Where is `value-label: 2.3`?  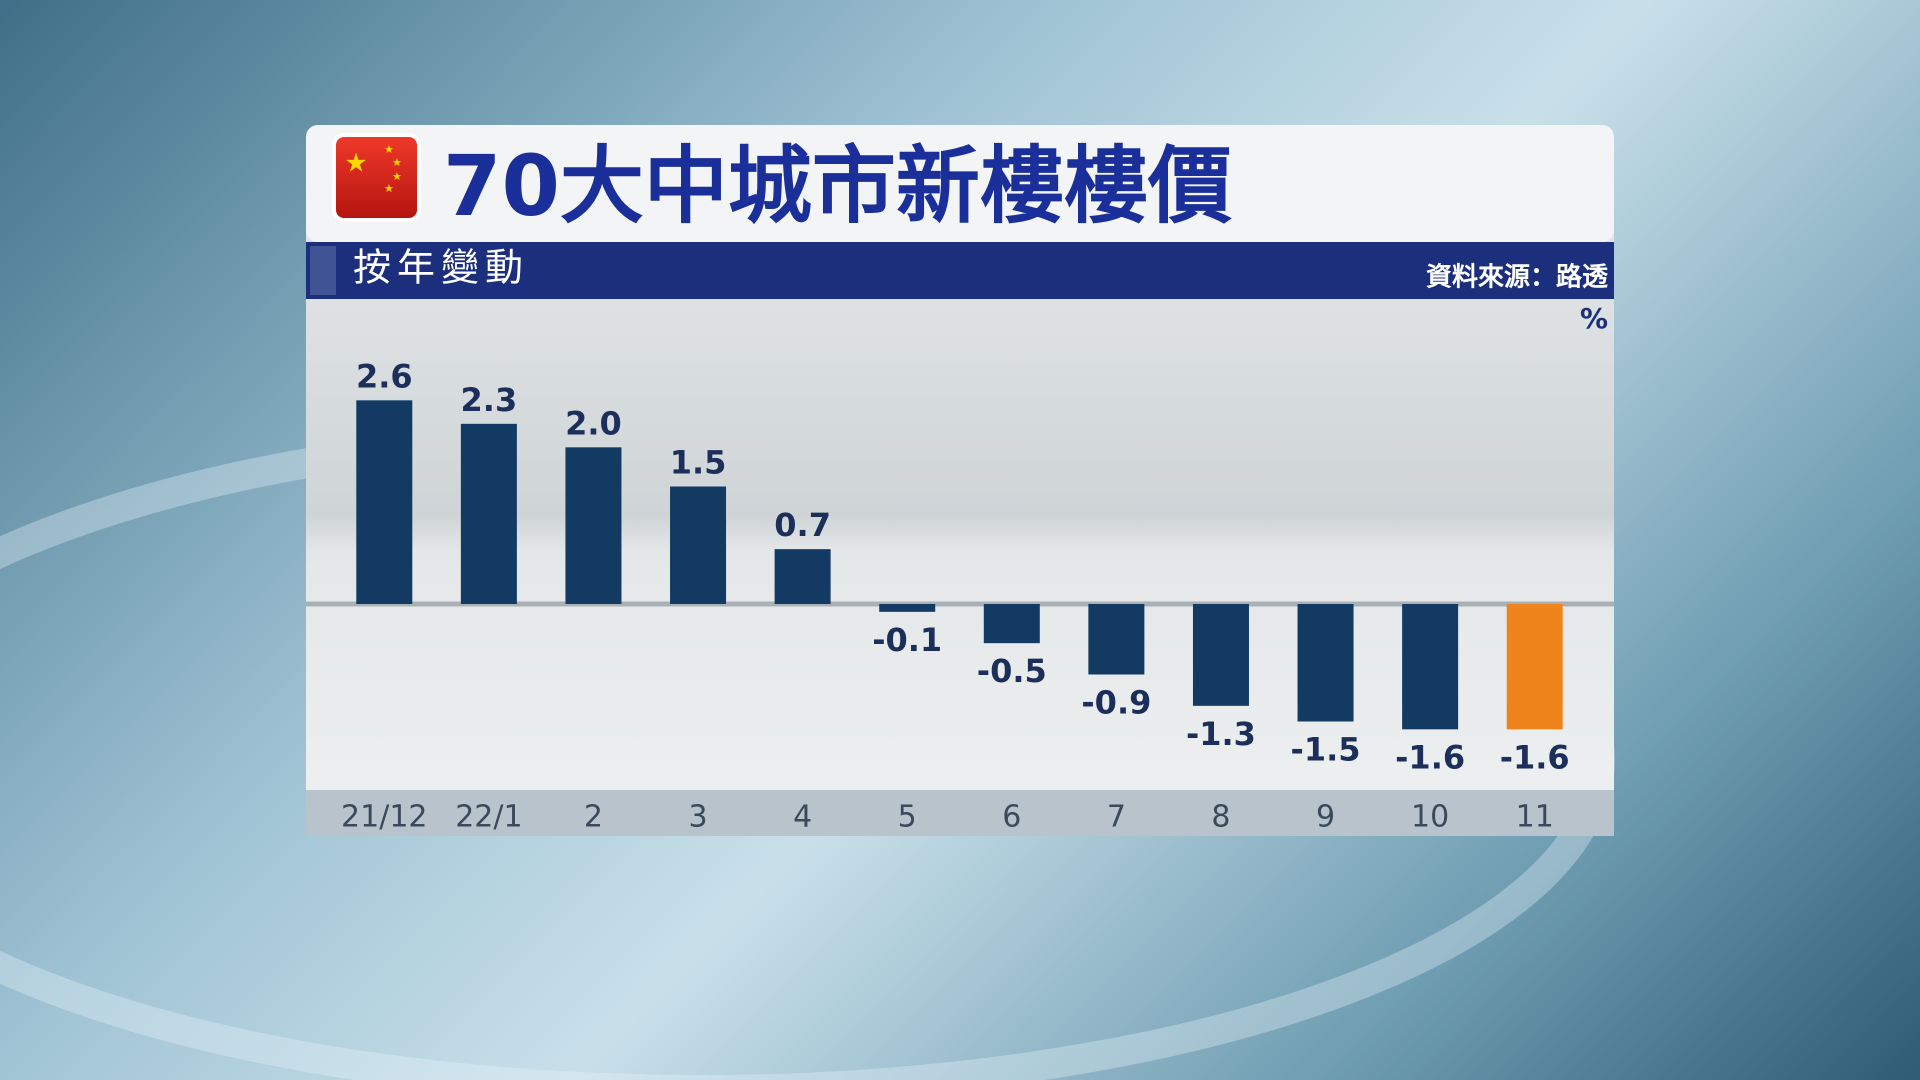
value-label: 2.3 is located at coordinates (489, 400).